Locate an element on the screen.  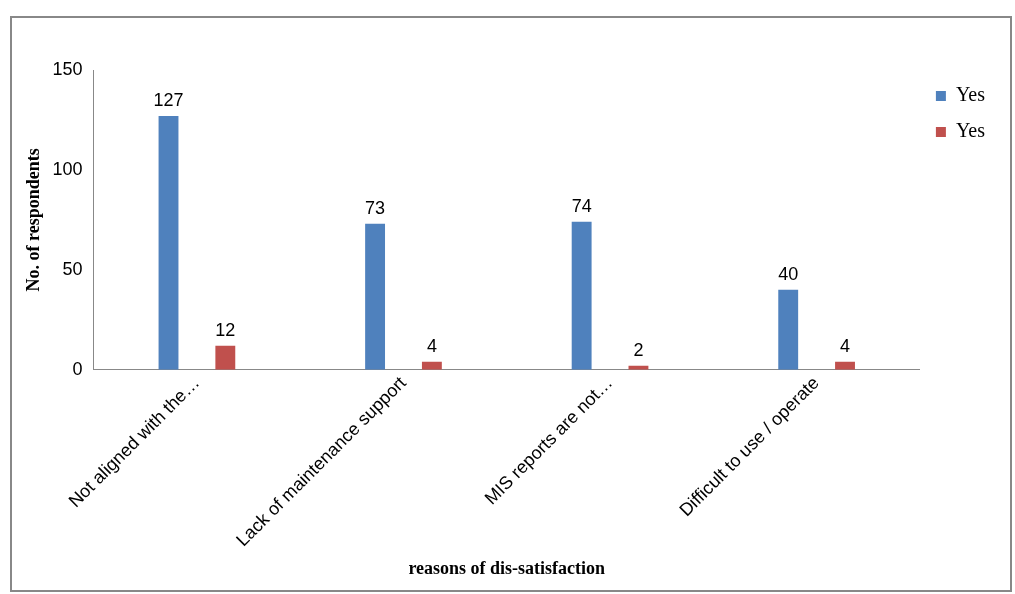
data-label: 12 is located at coordinates (225, 329).